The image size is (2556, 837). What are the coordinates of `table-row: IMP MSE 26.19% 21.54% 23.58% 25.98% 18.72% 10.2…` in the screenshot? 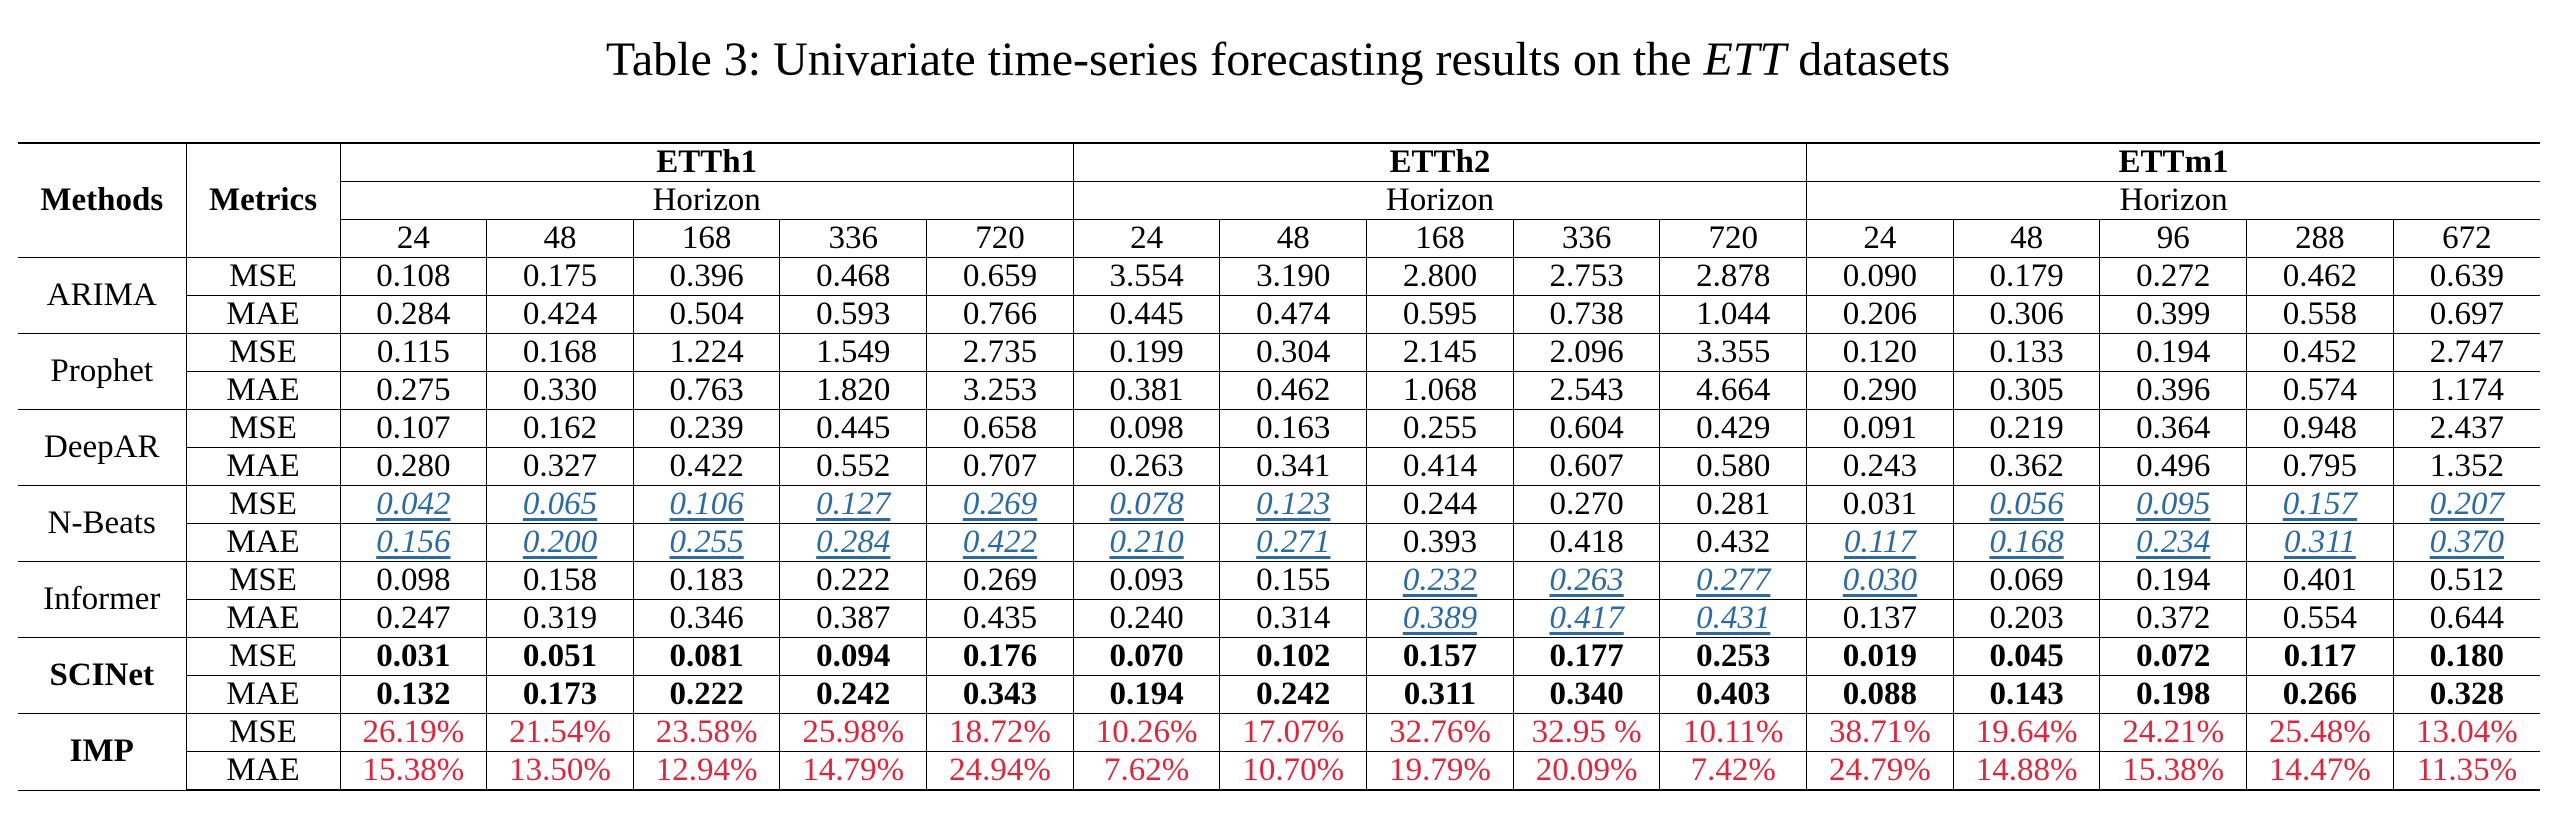 It's located at (1279, 752).